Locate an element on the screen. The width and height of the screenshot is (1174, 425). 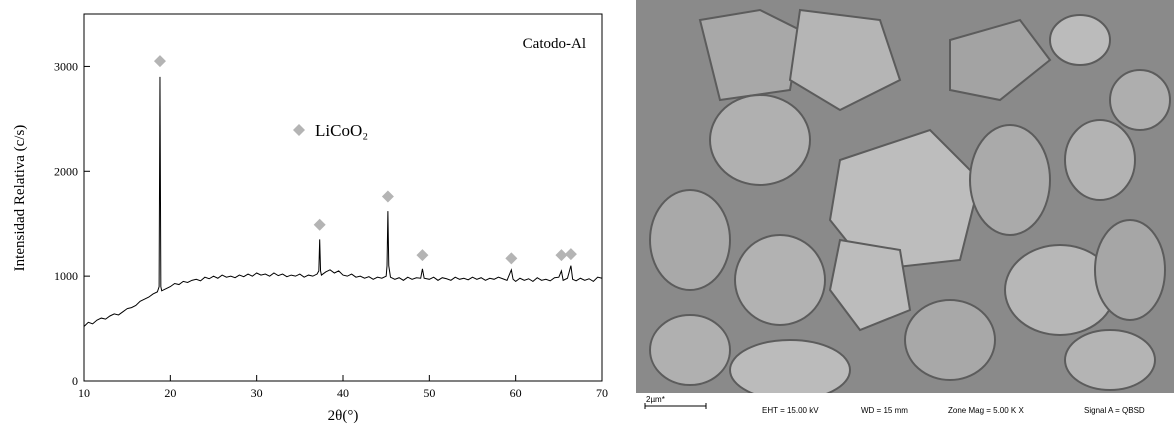
x-tick-label: 20 is located at coordinates (170, 393).